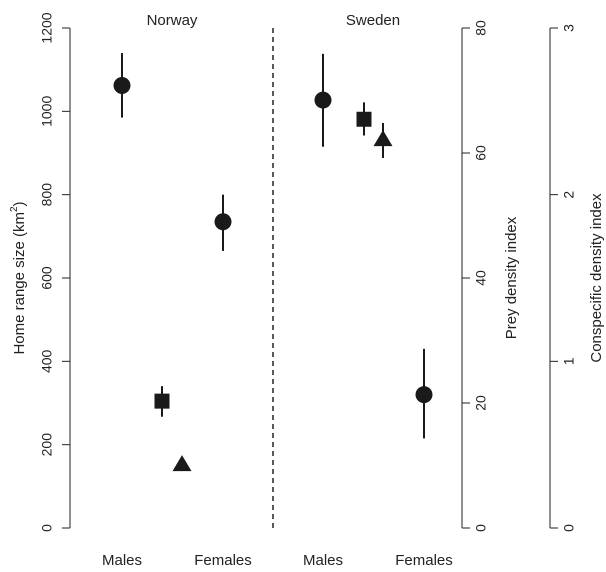 Image resolution: width=606 pixels, height=572 pixels. Describe the element at coordinates (383, 138) in the screenshot. I see `point-conspecific-sweden` at that location.